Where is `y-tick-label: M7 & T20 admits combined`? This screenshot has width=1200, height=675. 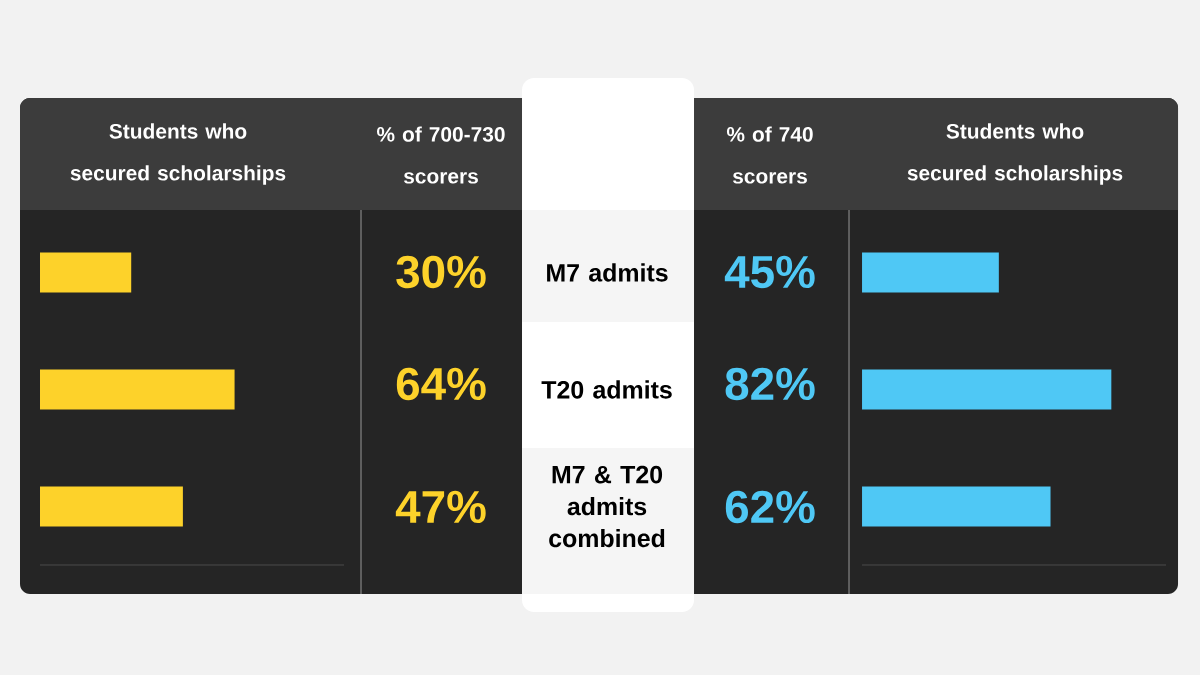
y-tick-label: M7 & T20 admits combined is located at coordinates (607, 506).